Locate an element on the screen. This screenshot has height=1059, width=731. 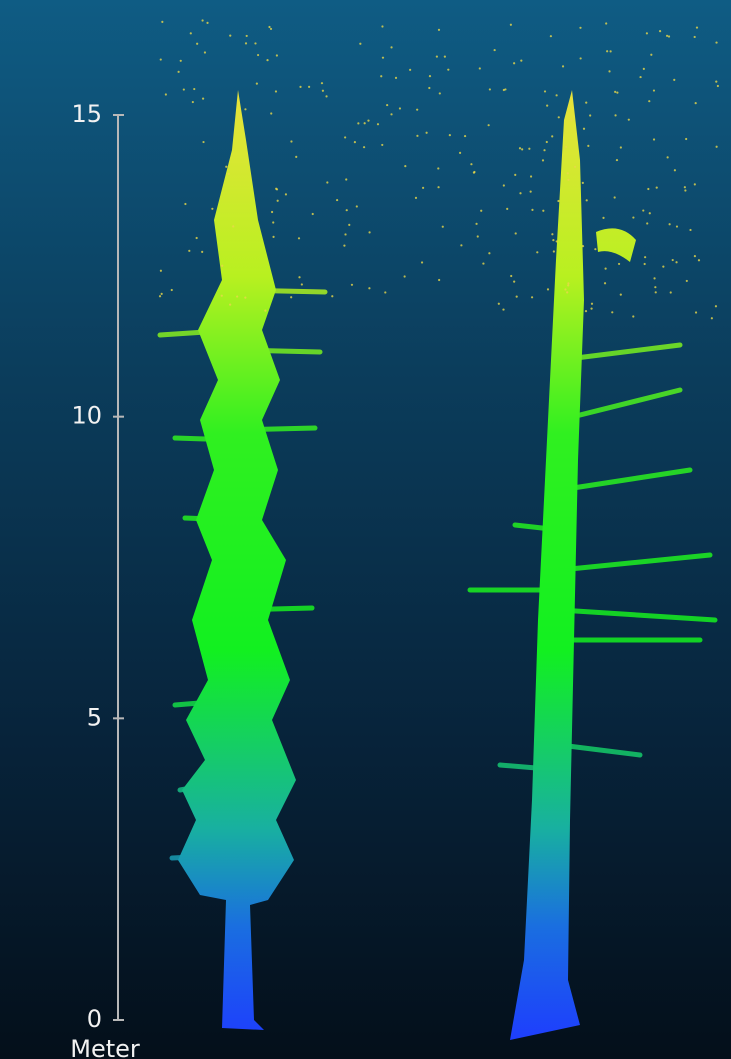
scale-unit: Meter is located at coordinates (105, 1047).